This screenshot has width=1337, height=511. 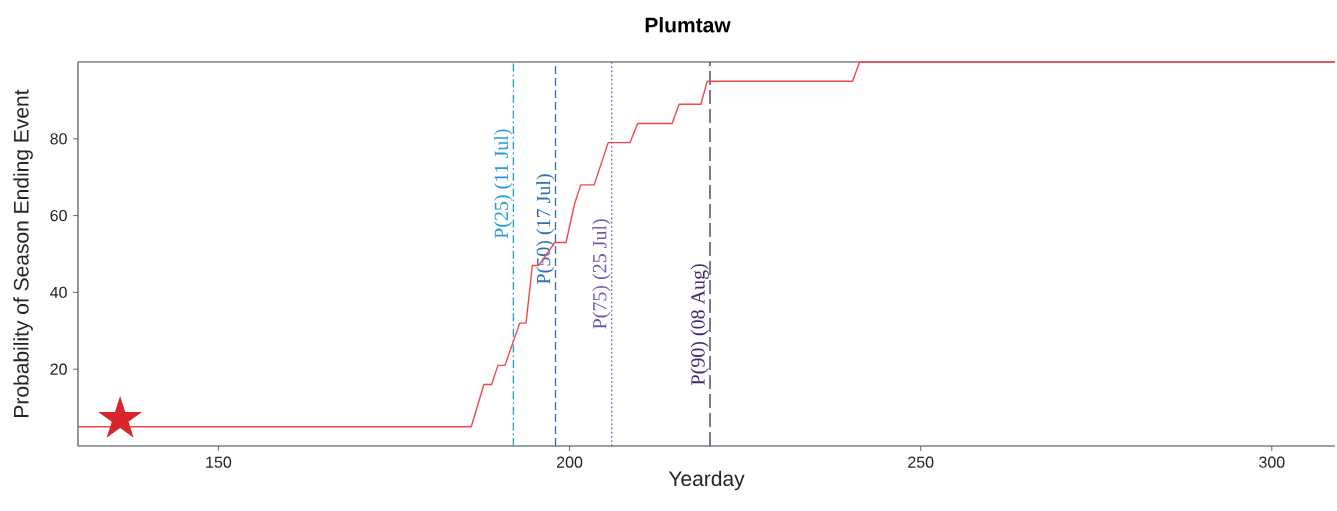 What do you see at coordinates (219, 462) in the screenshot?
I see `x-tick-label: 150` at bounding box center [219, 462].